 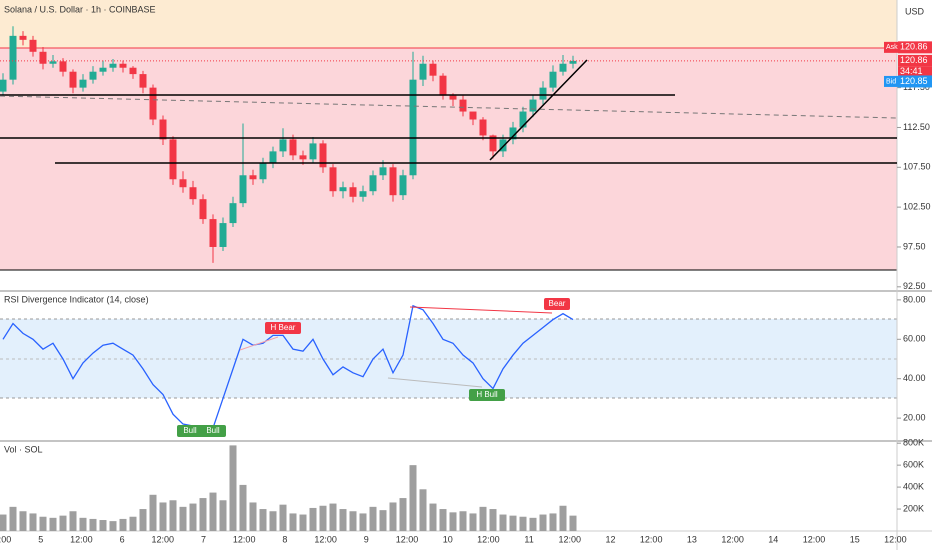 What do you see at coordinates (914, 339) in the screenshot?
I see `y-tick-label: 60.00` at bounding box center [914, 339].